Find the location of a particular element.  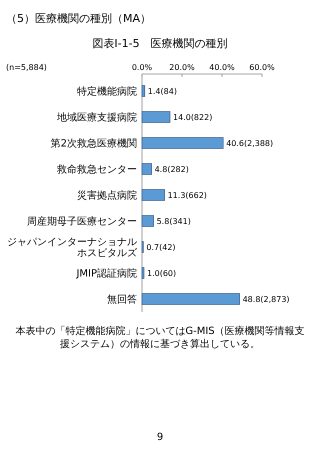

data-label: 5.8(341) is located at coordinates (173, 221).